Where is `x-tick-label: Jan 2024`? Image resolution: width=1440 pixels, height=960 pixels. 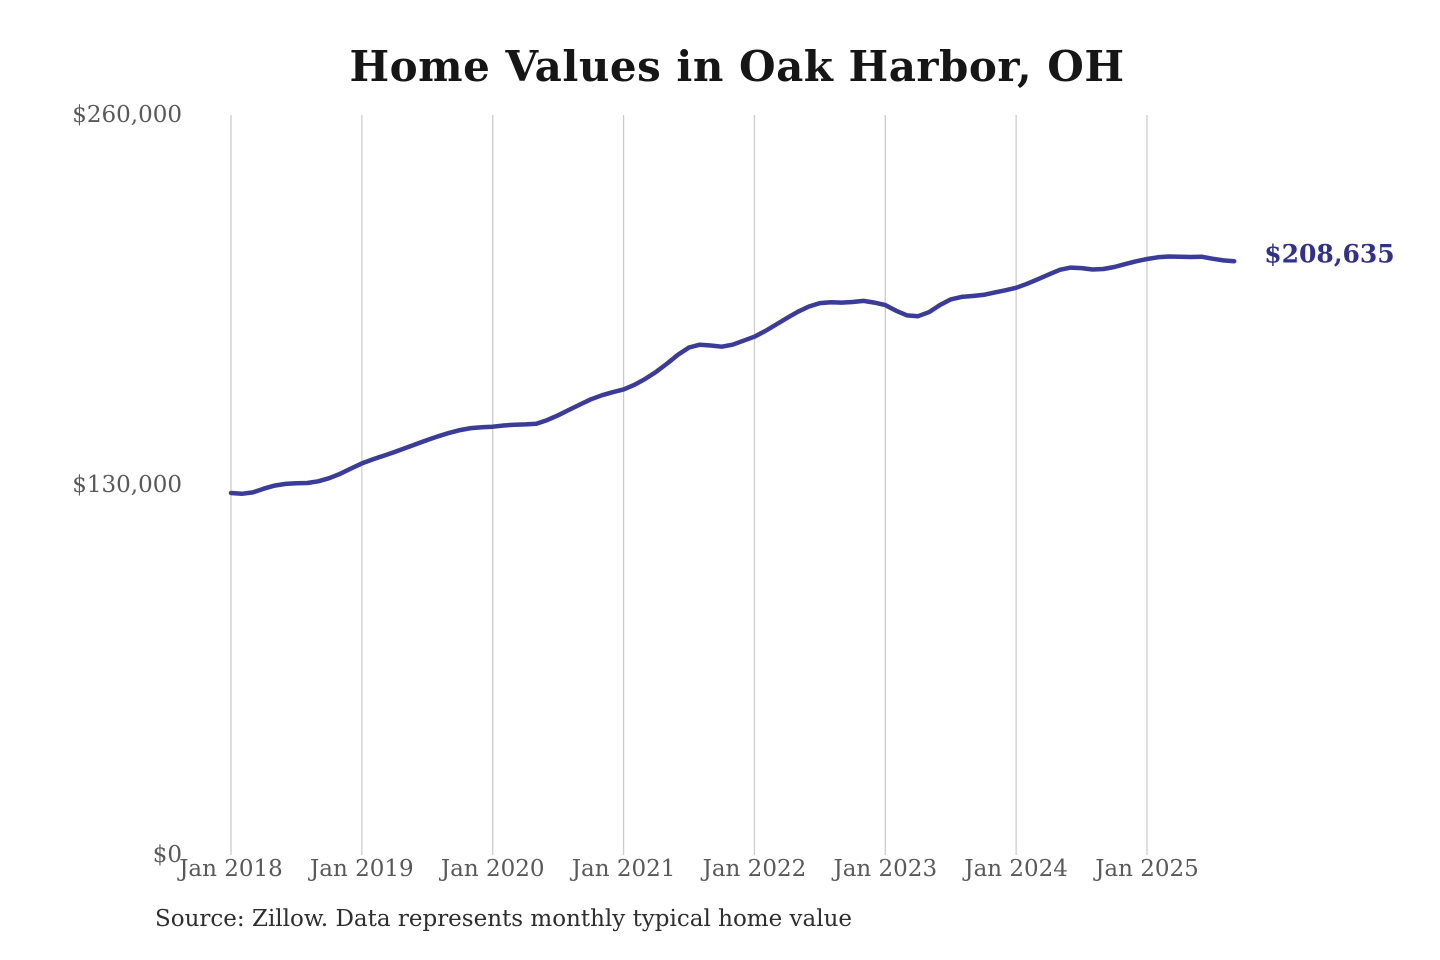
x-tick-label: Jan 2024 is located at coordinates (1016, 869).